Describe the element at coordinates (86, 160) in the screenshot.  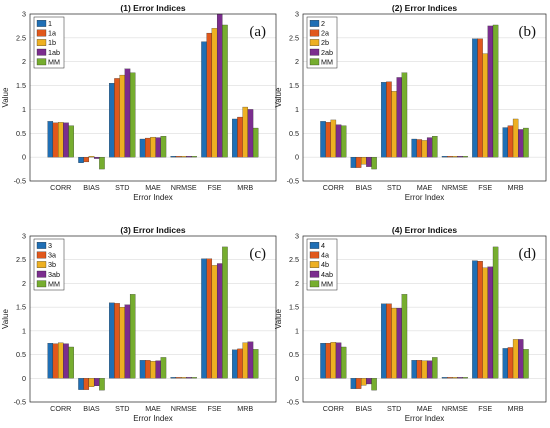
I see `bar-bias-1a` at that location.